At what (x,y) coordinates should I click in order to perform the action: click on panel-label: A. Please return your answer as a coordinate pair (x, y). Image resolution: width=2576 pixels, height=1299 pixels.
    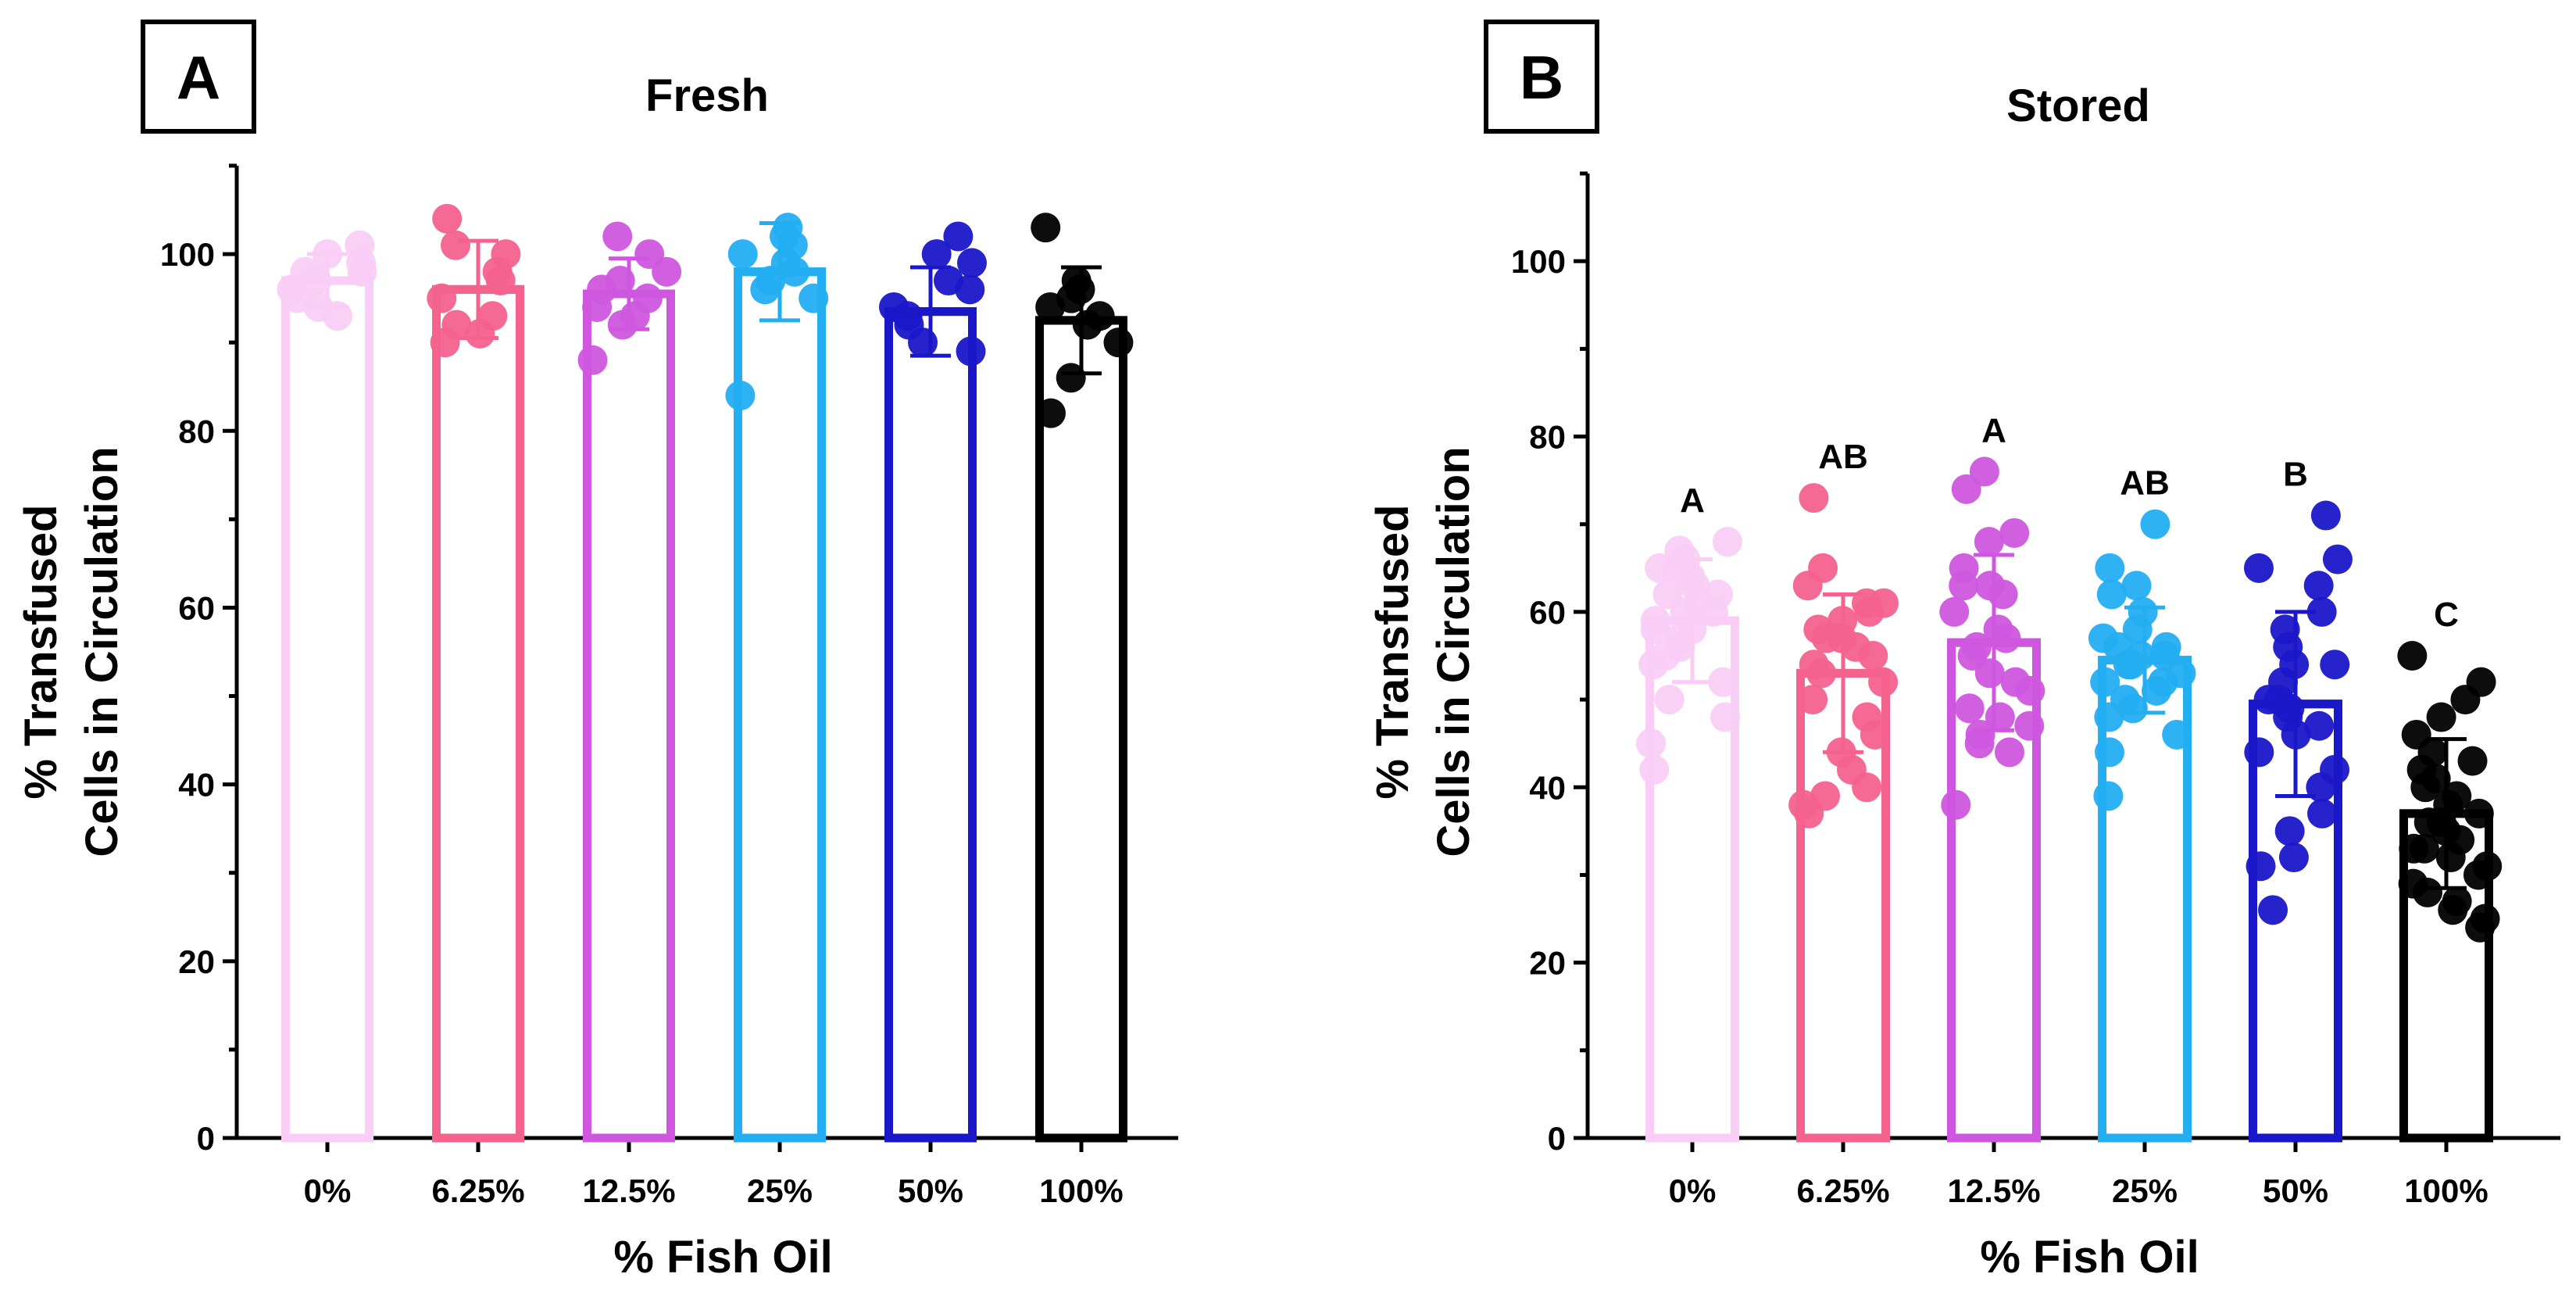
    Looking at the image, I should click on (199, 77).